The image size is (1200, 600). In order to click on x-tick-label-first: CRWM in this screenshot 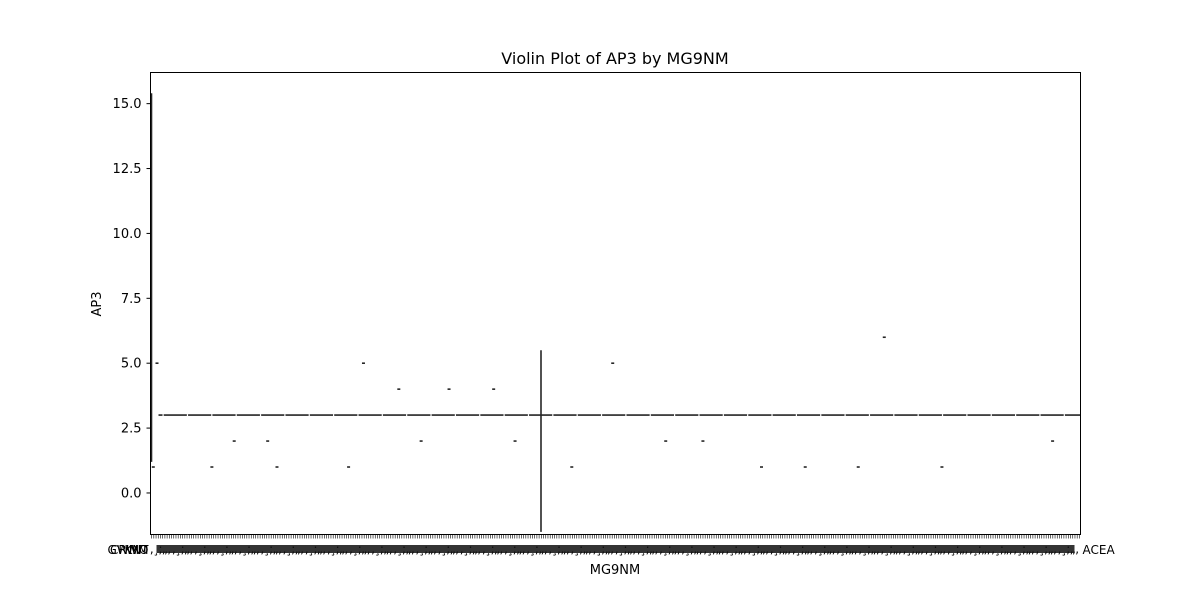, I will do `click(129, 550)`.